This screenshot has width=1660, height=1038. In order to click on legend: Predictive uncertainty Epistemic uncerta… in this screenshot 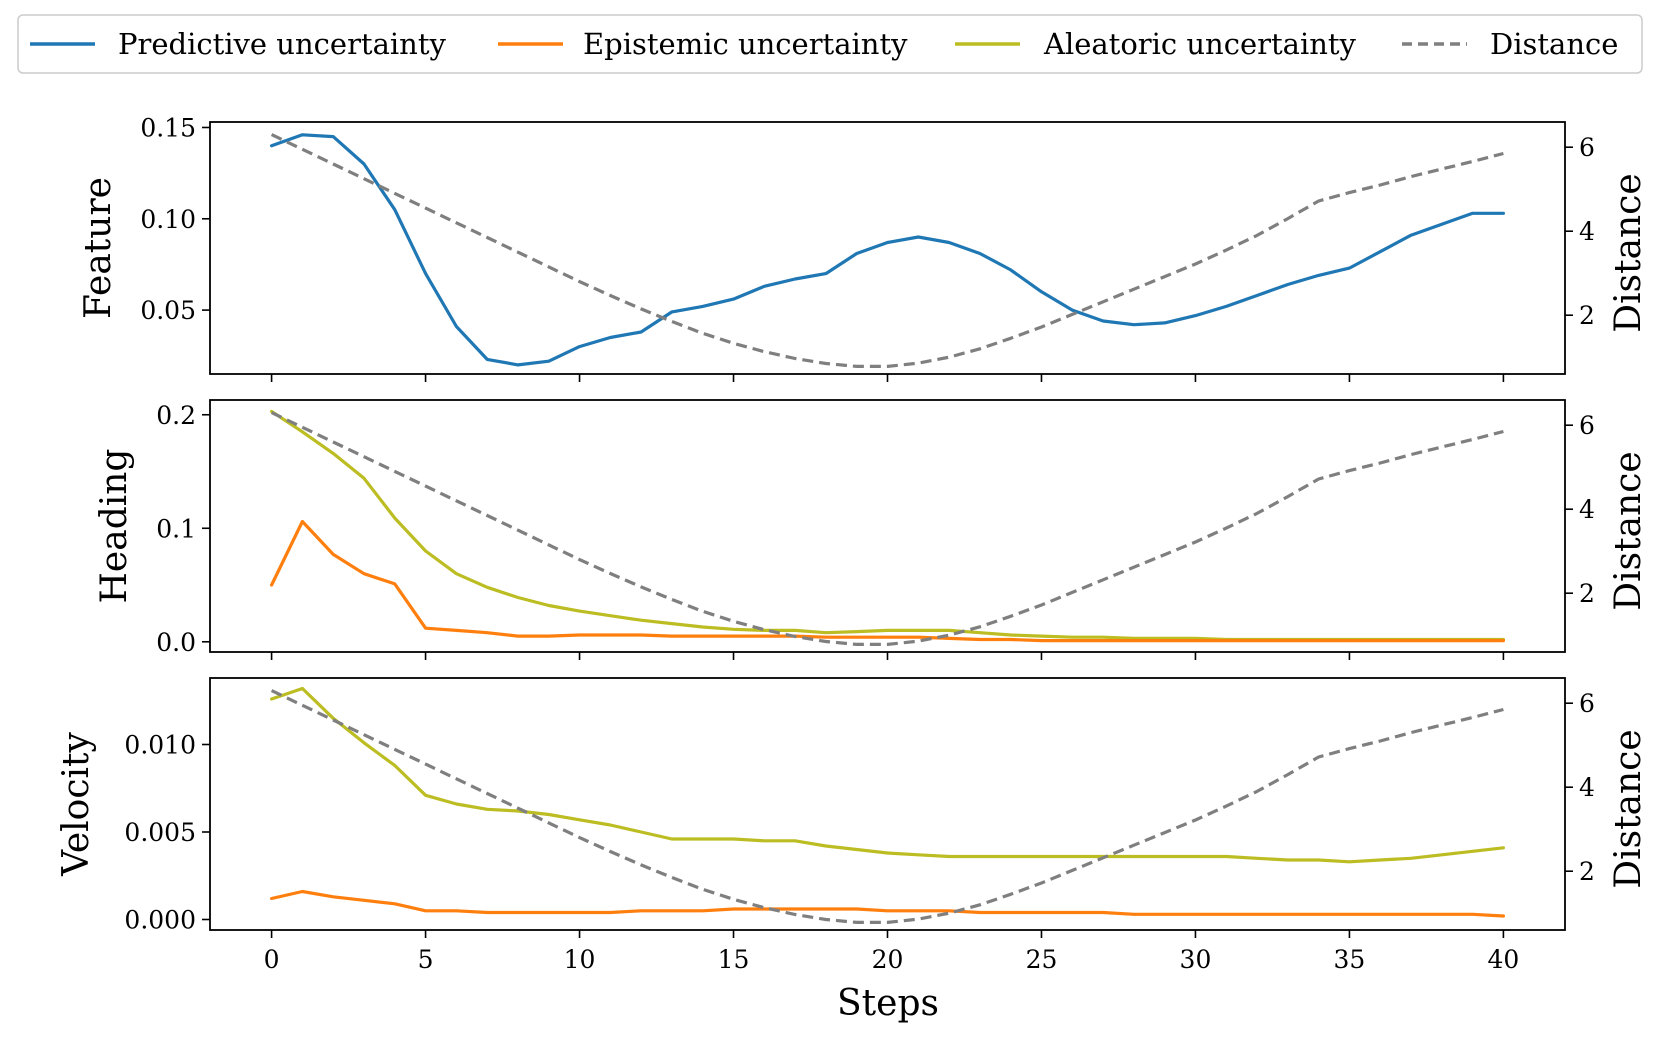, I will do `click(830, 44)`.